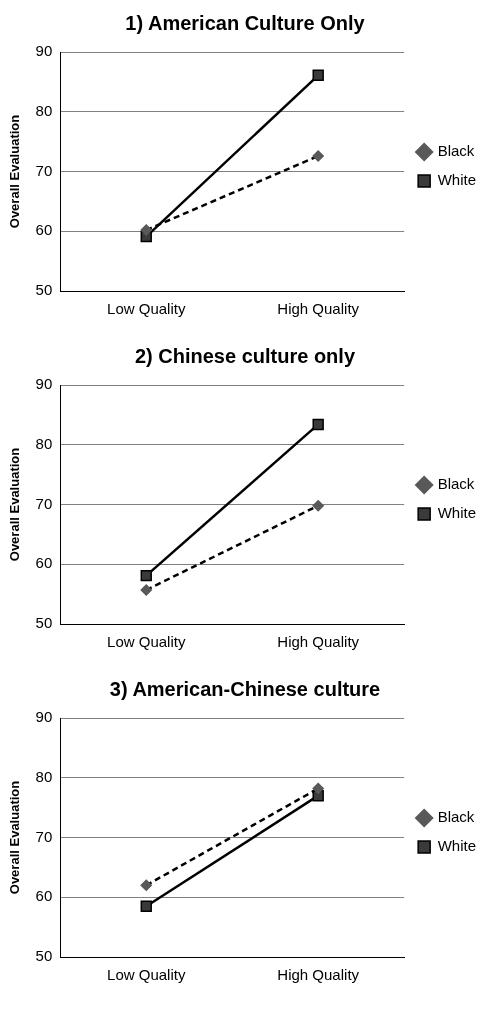  Describe the element at coordinates (245, 688) in the screenshot. I see `chart-title: 3) American-Chinese culture` at that location.